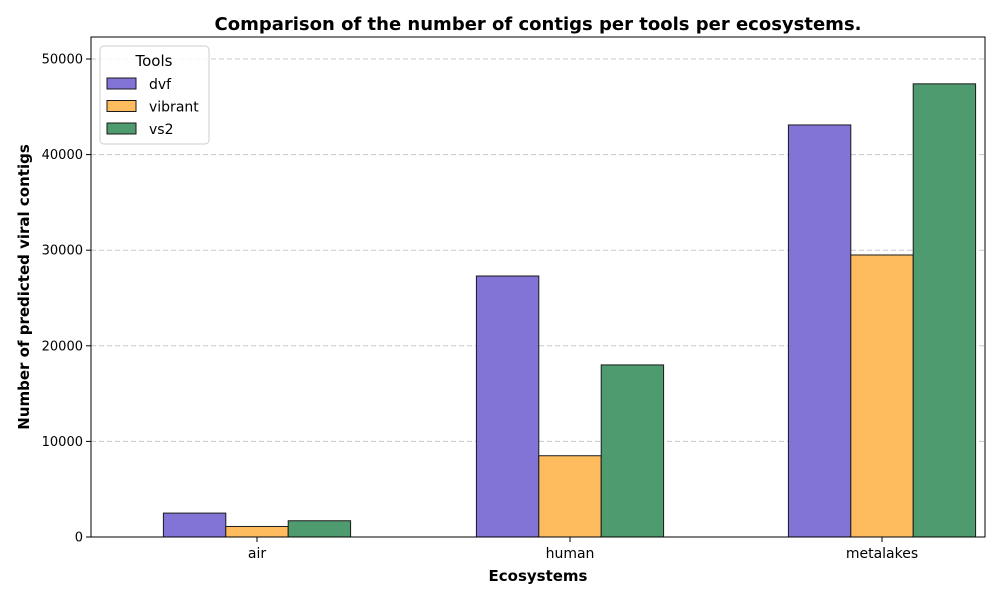 The width and height of the screenshot is (1000, 600). I want to click on x-tick-label: air, so click(257, 554).